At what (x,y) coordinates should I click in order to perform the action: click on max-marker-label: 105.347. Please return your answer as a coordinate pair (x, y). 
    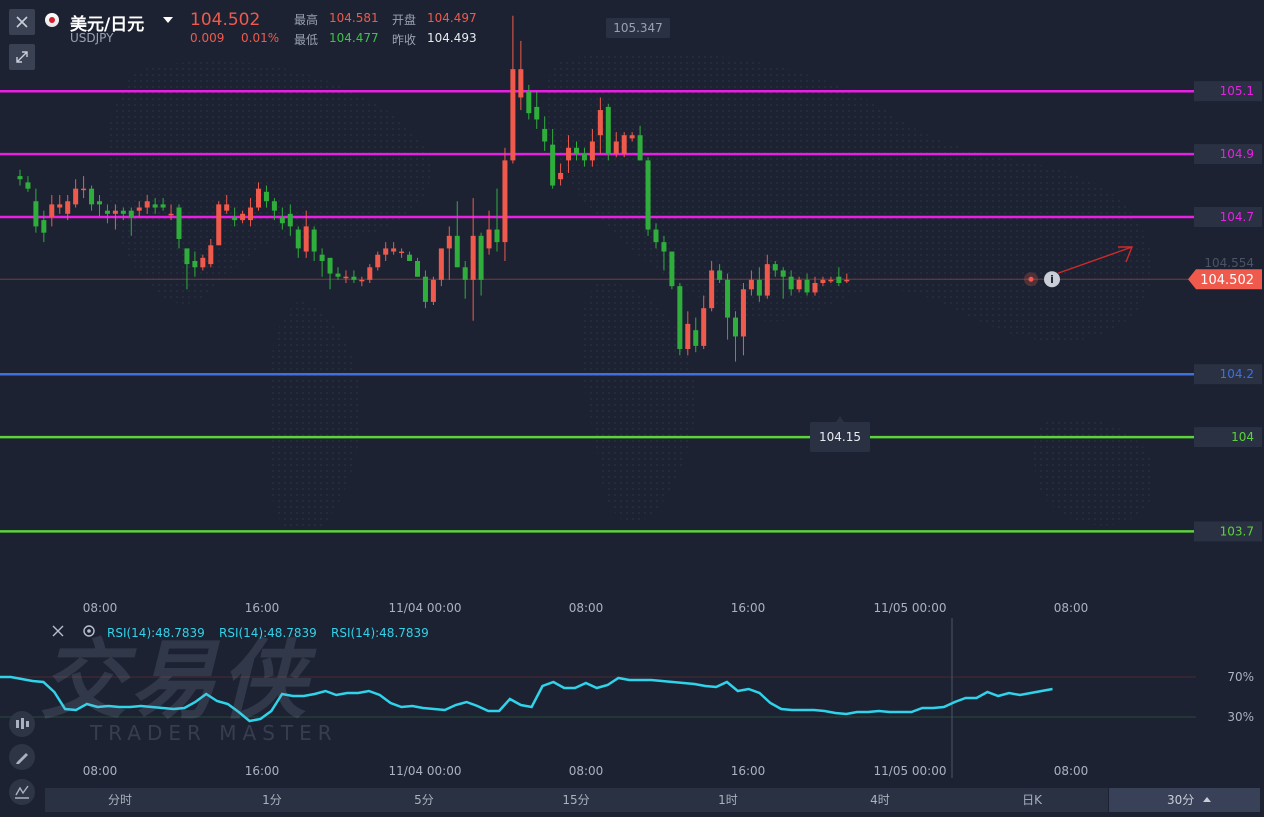
    Looking at the image, I should click on (638, 28).